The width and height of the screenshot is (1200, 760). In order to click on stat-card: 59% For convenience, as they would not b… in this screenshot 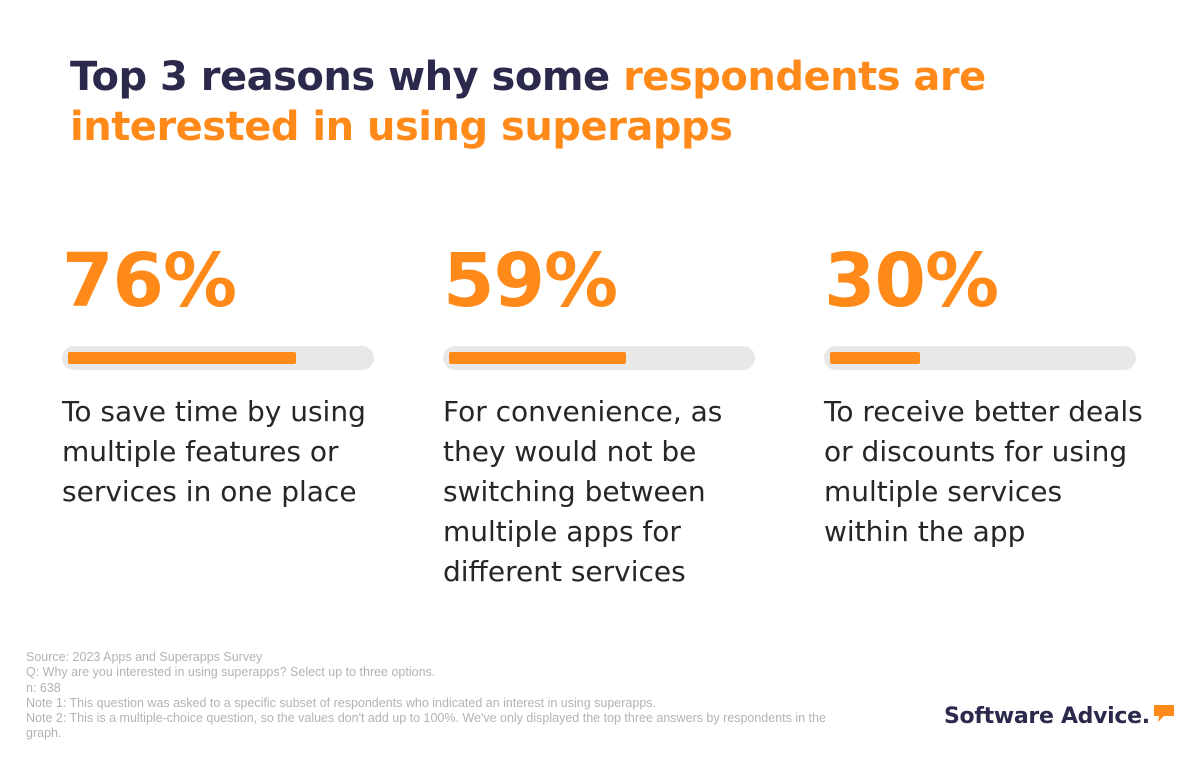, I will do `click(608, 412)`.